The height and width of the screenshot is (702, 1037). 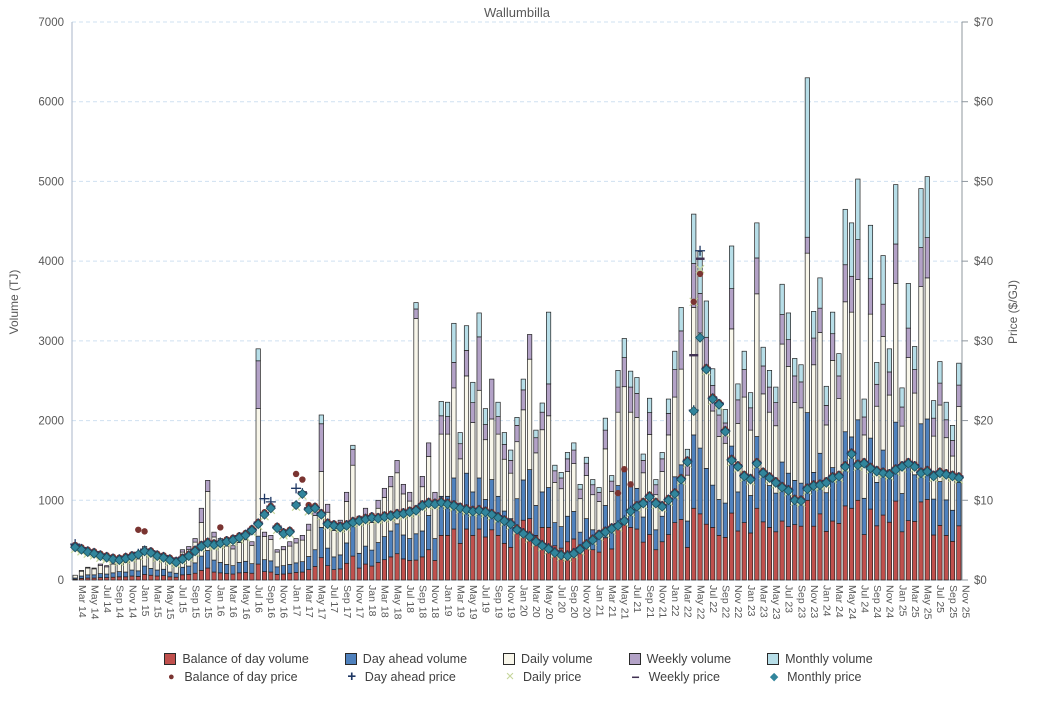 What do you see at coordinates (536, 601) in the screenshot?
I see `svg-text: Mar 20` at bounding box center [536, 601].